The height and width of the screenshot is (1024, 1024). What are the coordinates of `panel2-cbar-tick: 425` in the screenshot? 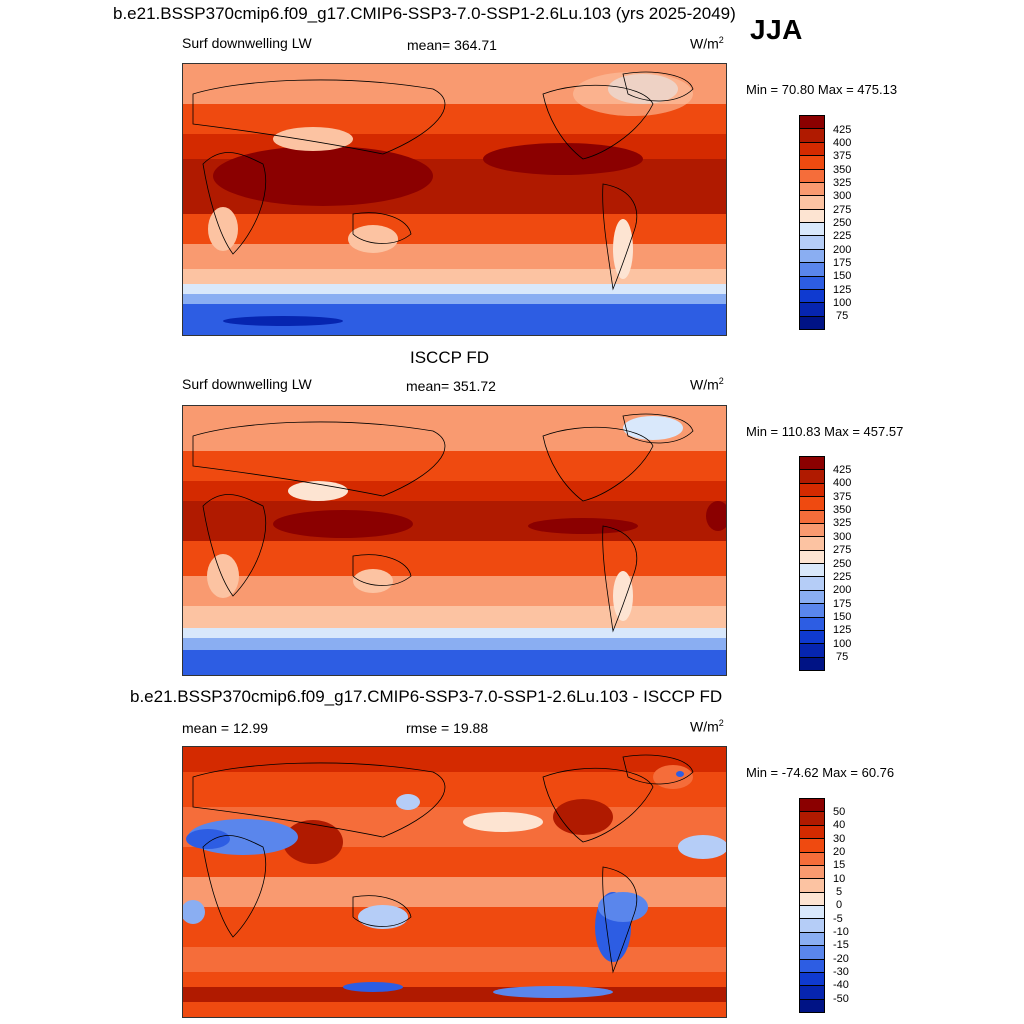 It's located at (842, 470).